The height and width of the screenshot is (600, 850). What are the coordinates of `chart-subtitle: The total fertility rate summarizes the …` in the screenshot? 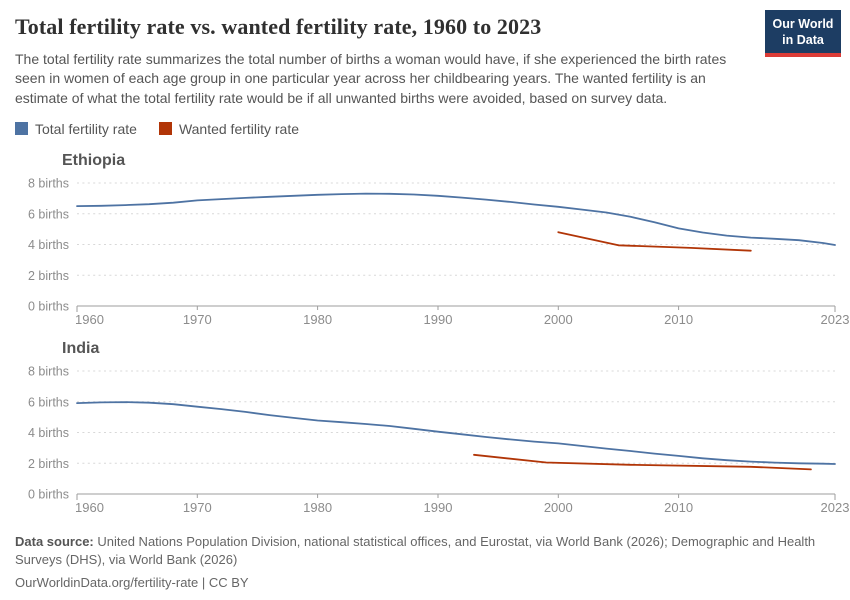 It's located at (371, 78).